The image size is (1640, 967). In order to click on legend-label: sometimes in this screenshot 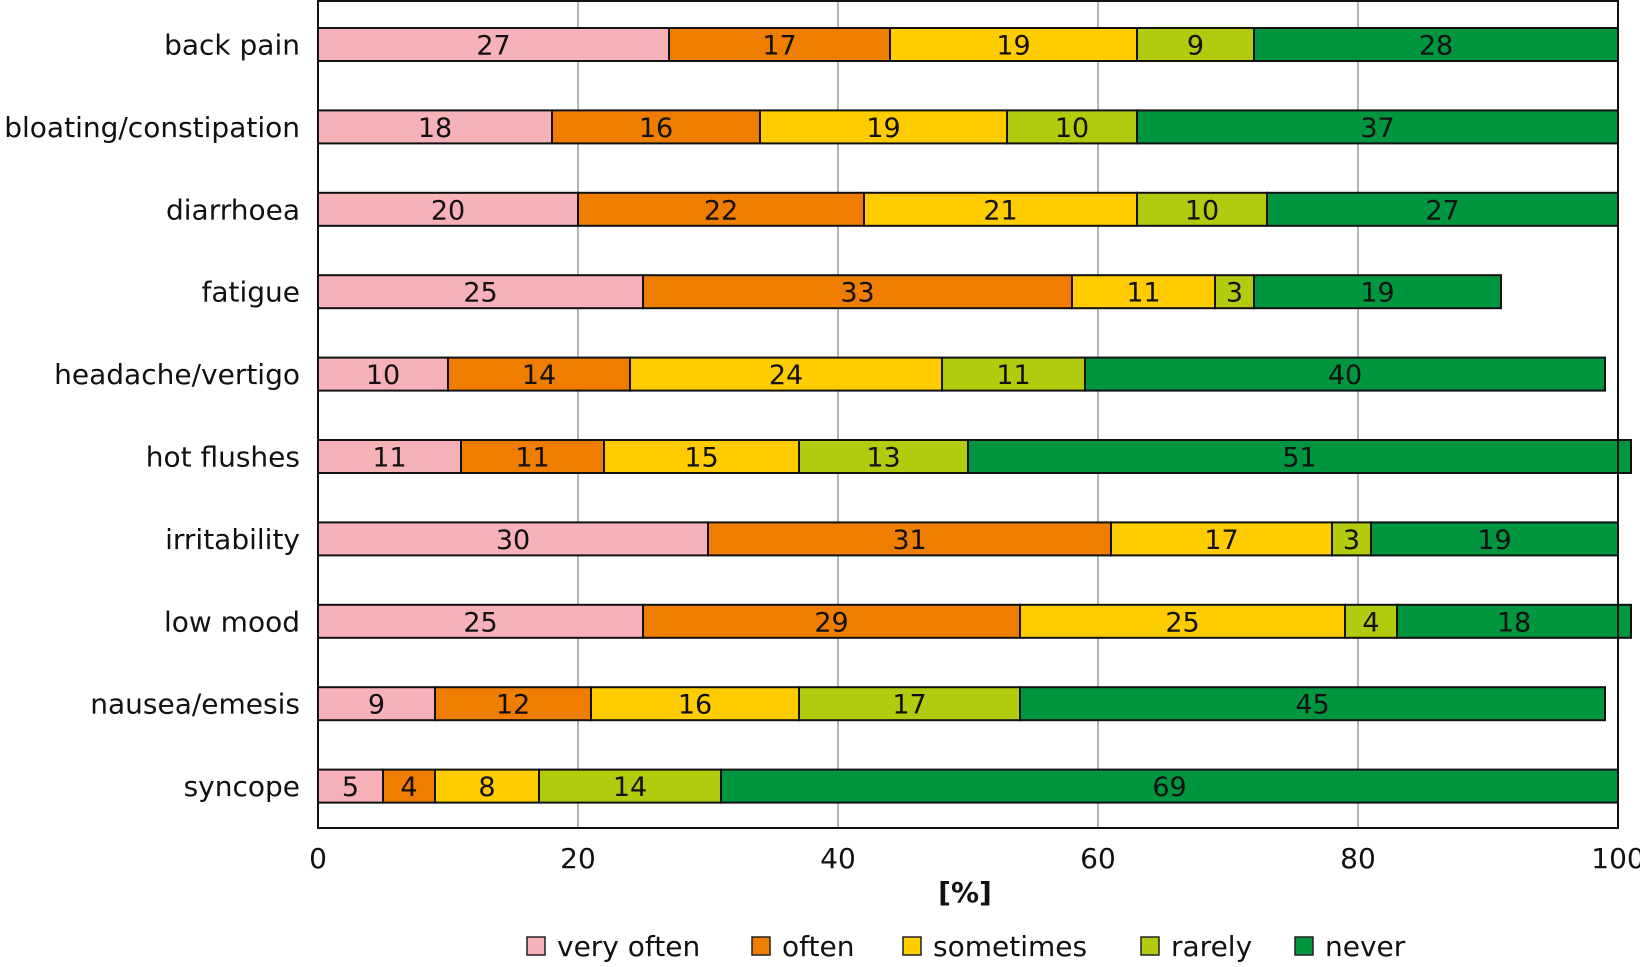, I will do `click(1010, 946)`.